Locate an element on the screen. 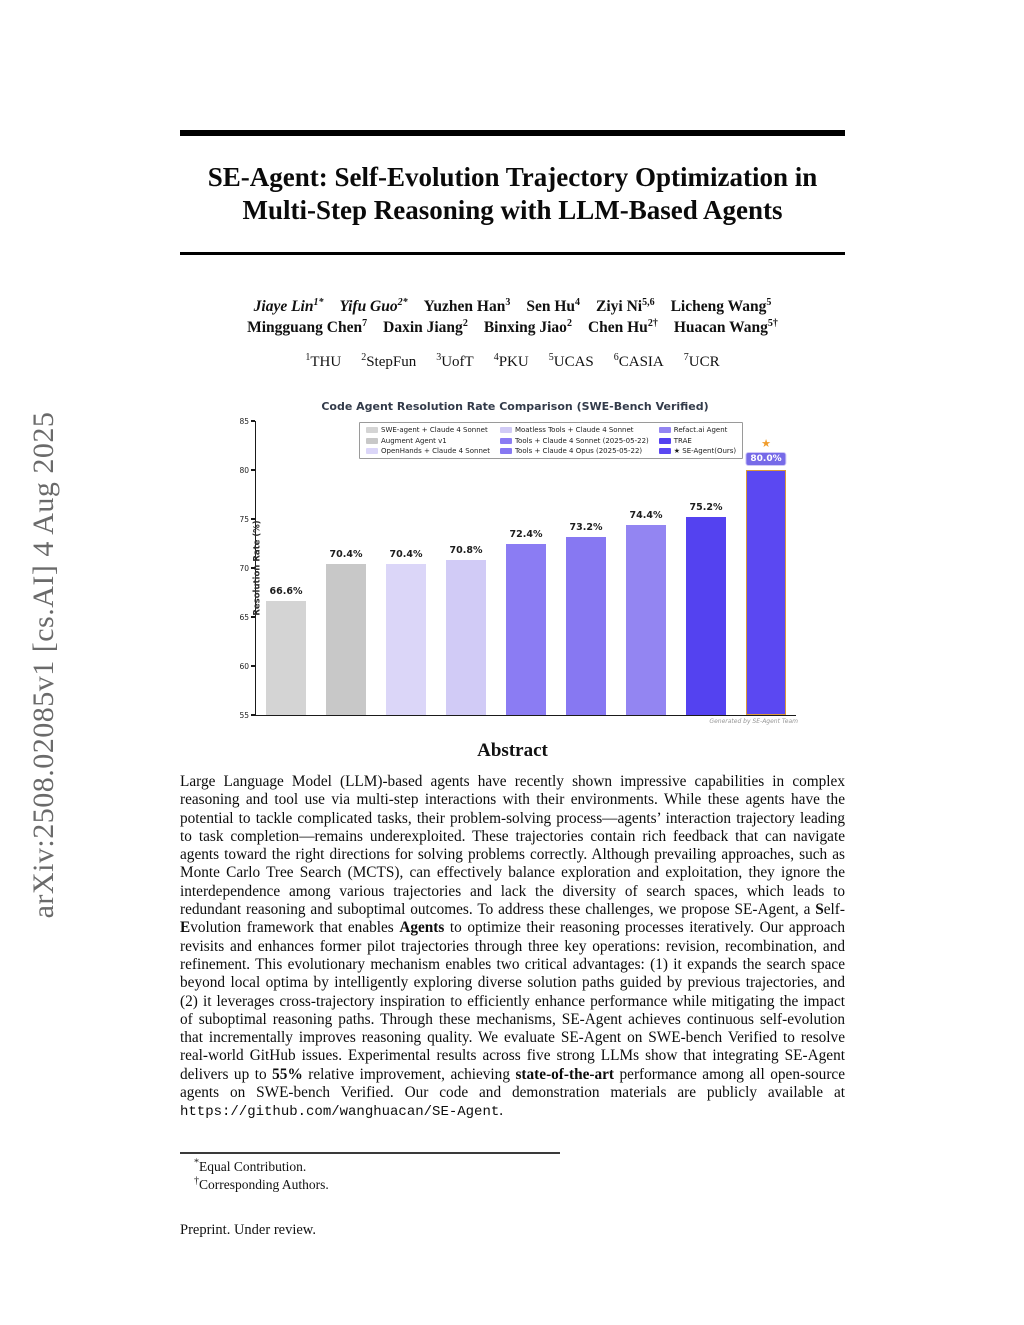  affiliation-marker: 7 is located at coordinates (686, 357).